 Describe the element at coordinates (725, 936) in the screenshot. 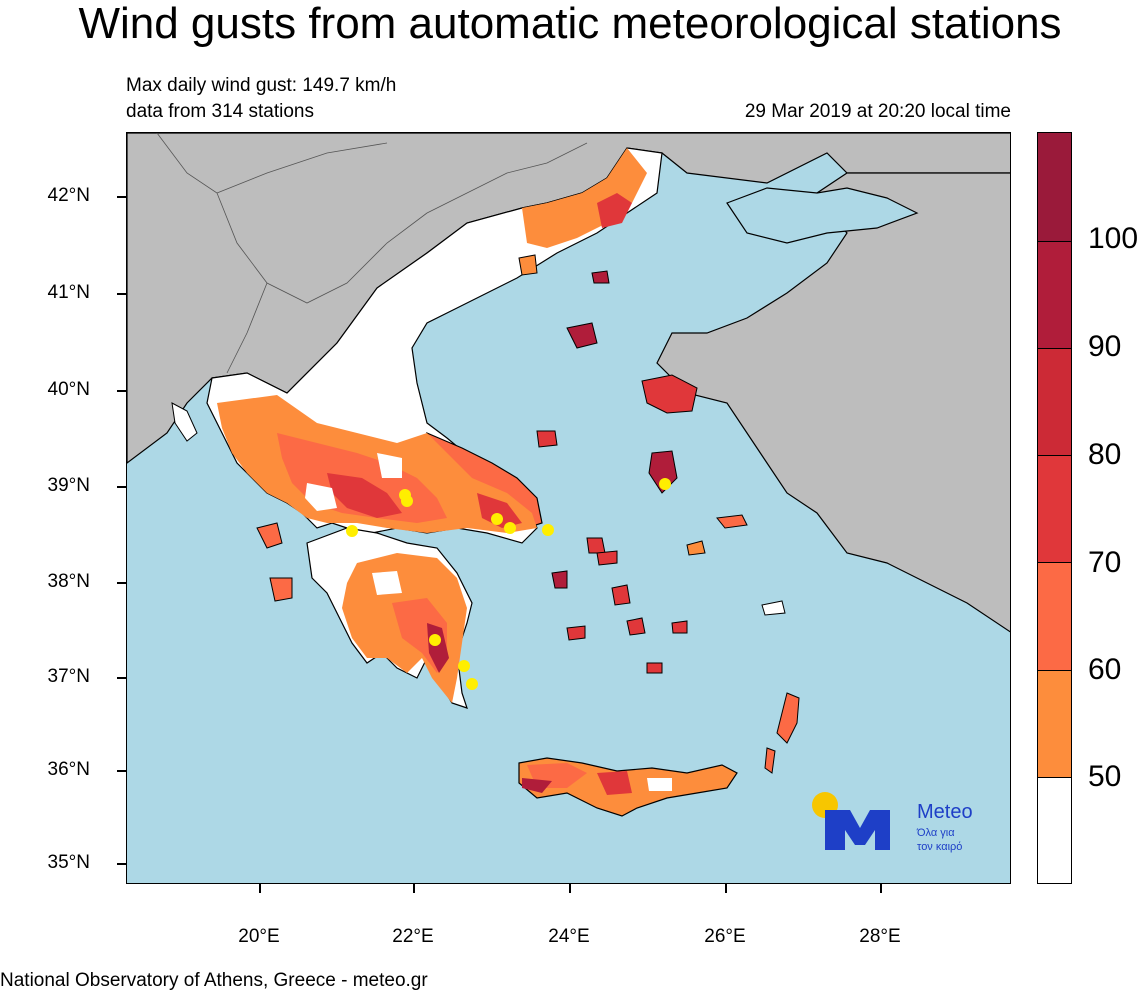

I see `lon-label-26: 26°E` at that location.